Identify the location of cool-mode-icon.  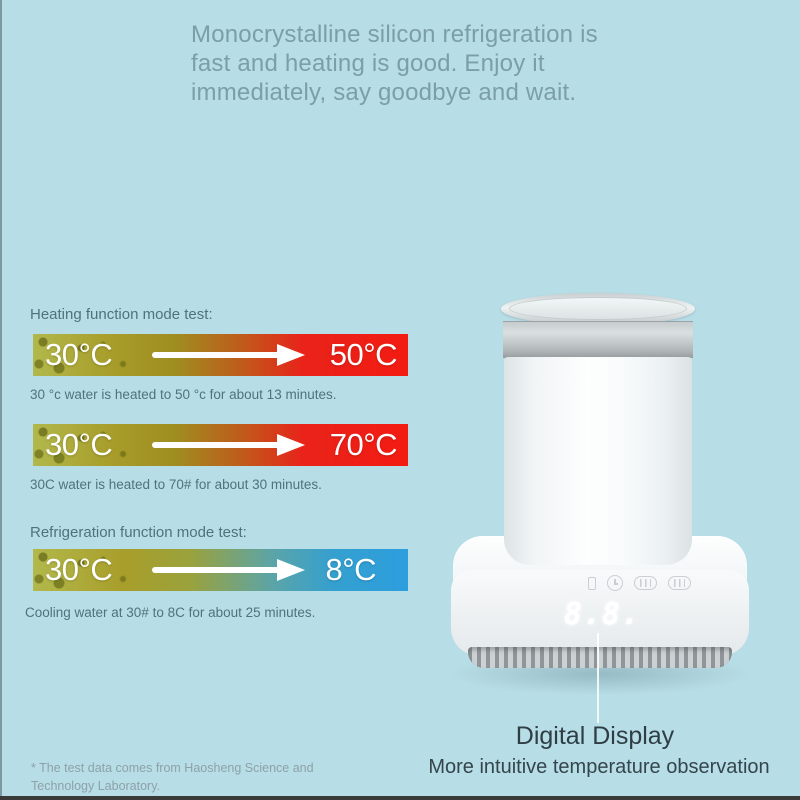
(679, 583).